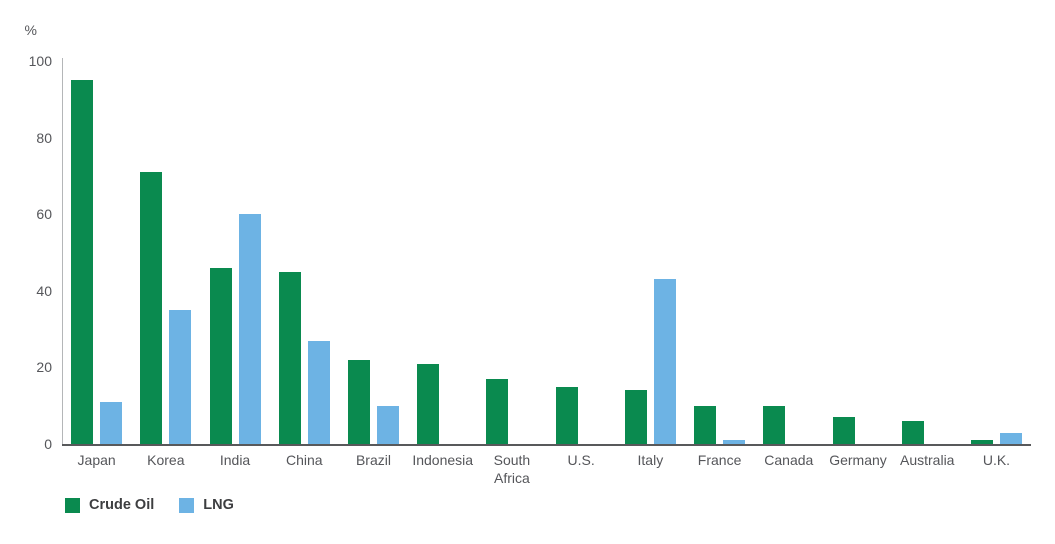 The height and width of the screenshot is (544, 1055). Describe the element at coordinates (373, 460) in the screenshot. I see `x-tick-label-brazil: Brazil` at that location.